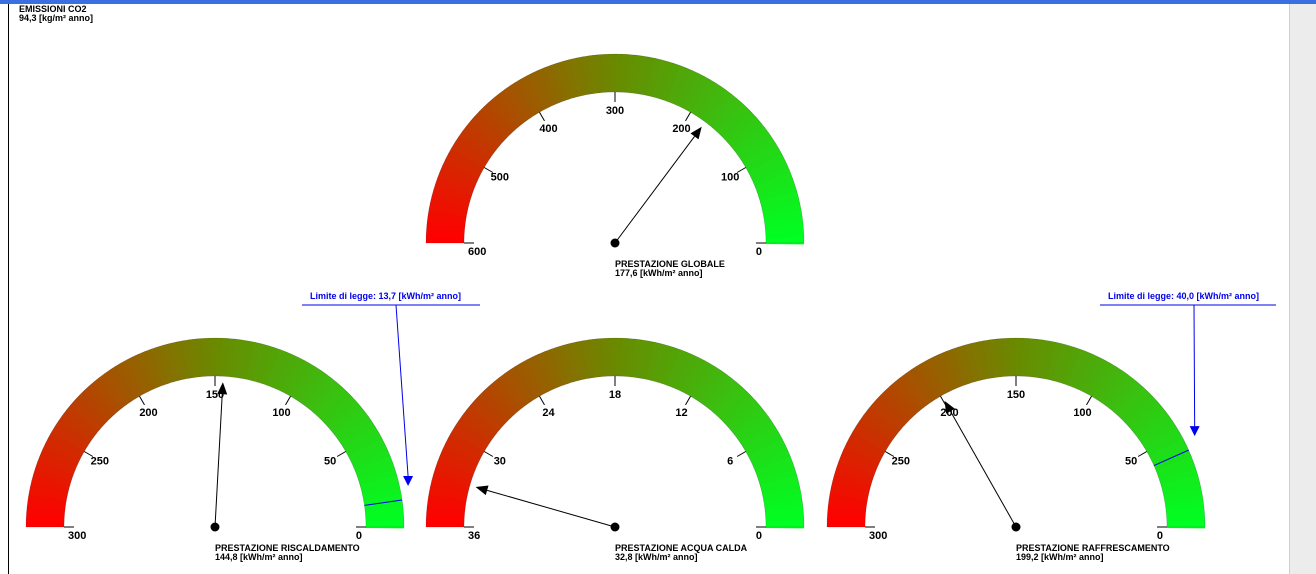 Image resolution: width=1316 pixels, height=574 pixels. I want to click on gauge-tick-label: 100, so click(281, 413).